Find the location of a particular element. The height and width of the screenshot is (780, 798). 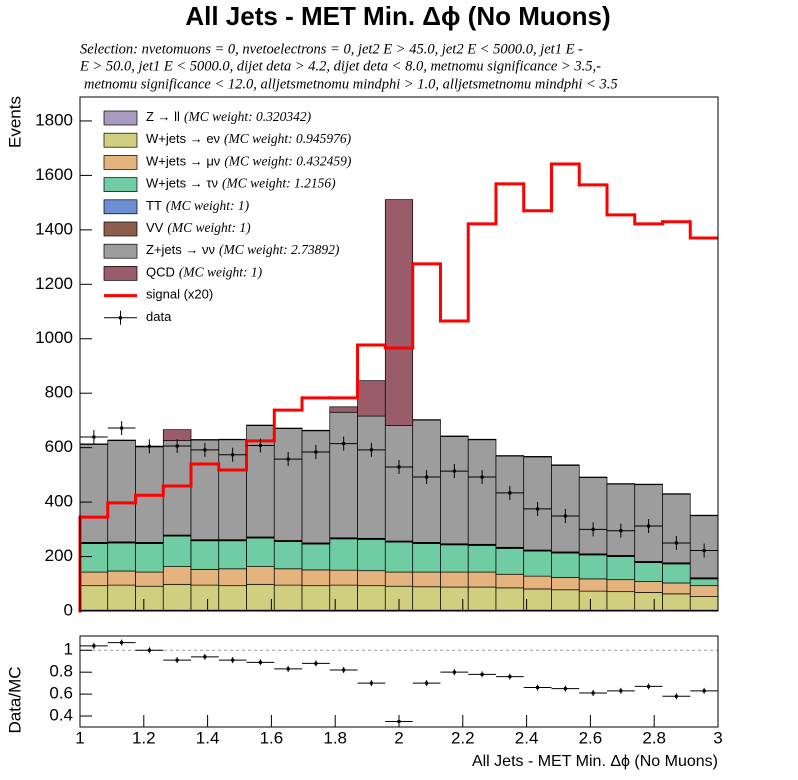

legend-weight: (MC weight: 0.320342) is located at coordinates (248, 116).